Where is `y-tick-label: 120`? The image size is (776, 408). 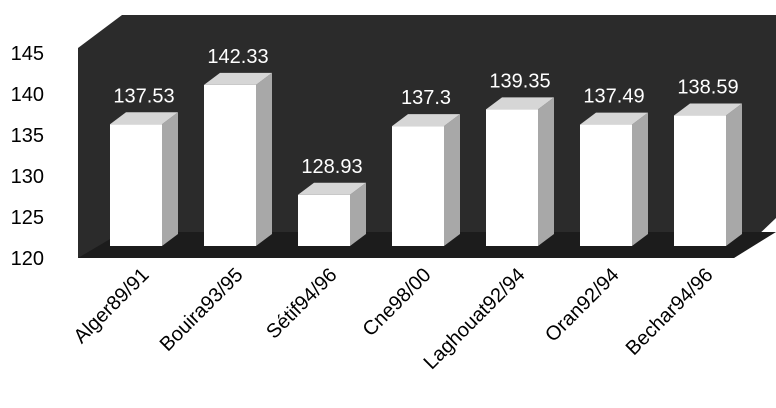
y-tick-label: 120 is located at coordinates (27, 259).